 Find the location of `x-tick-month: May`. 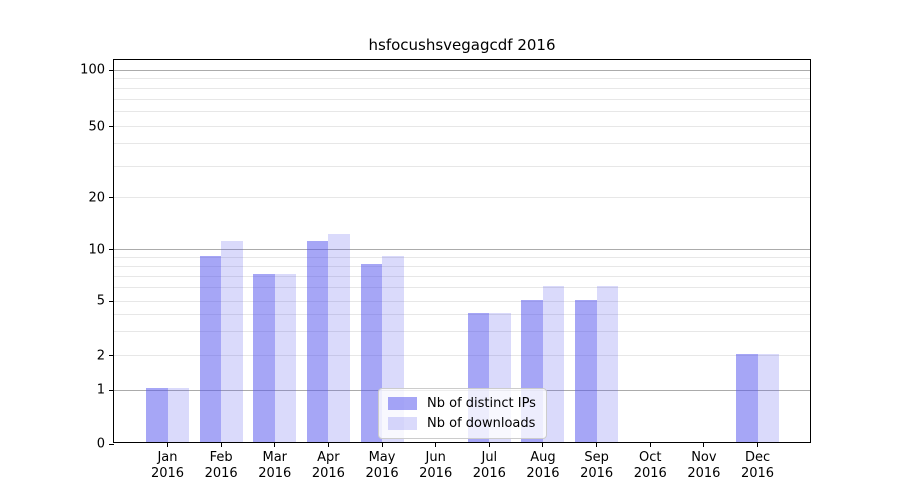

x-tick-month: May is located at coordinates (382, 457).